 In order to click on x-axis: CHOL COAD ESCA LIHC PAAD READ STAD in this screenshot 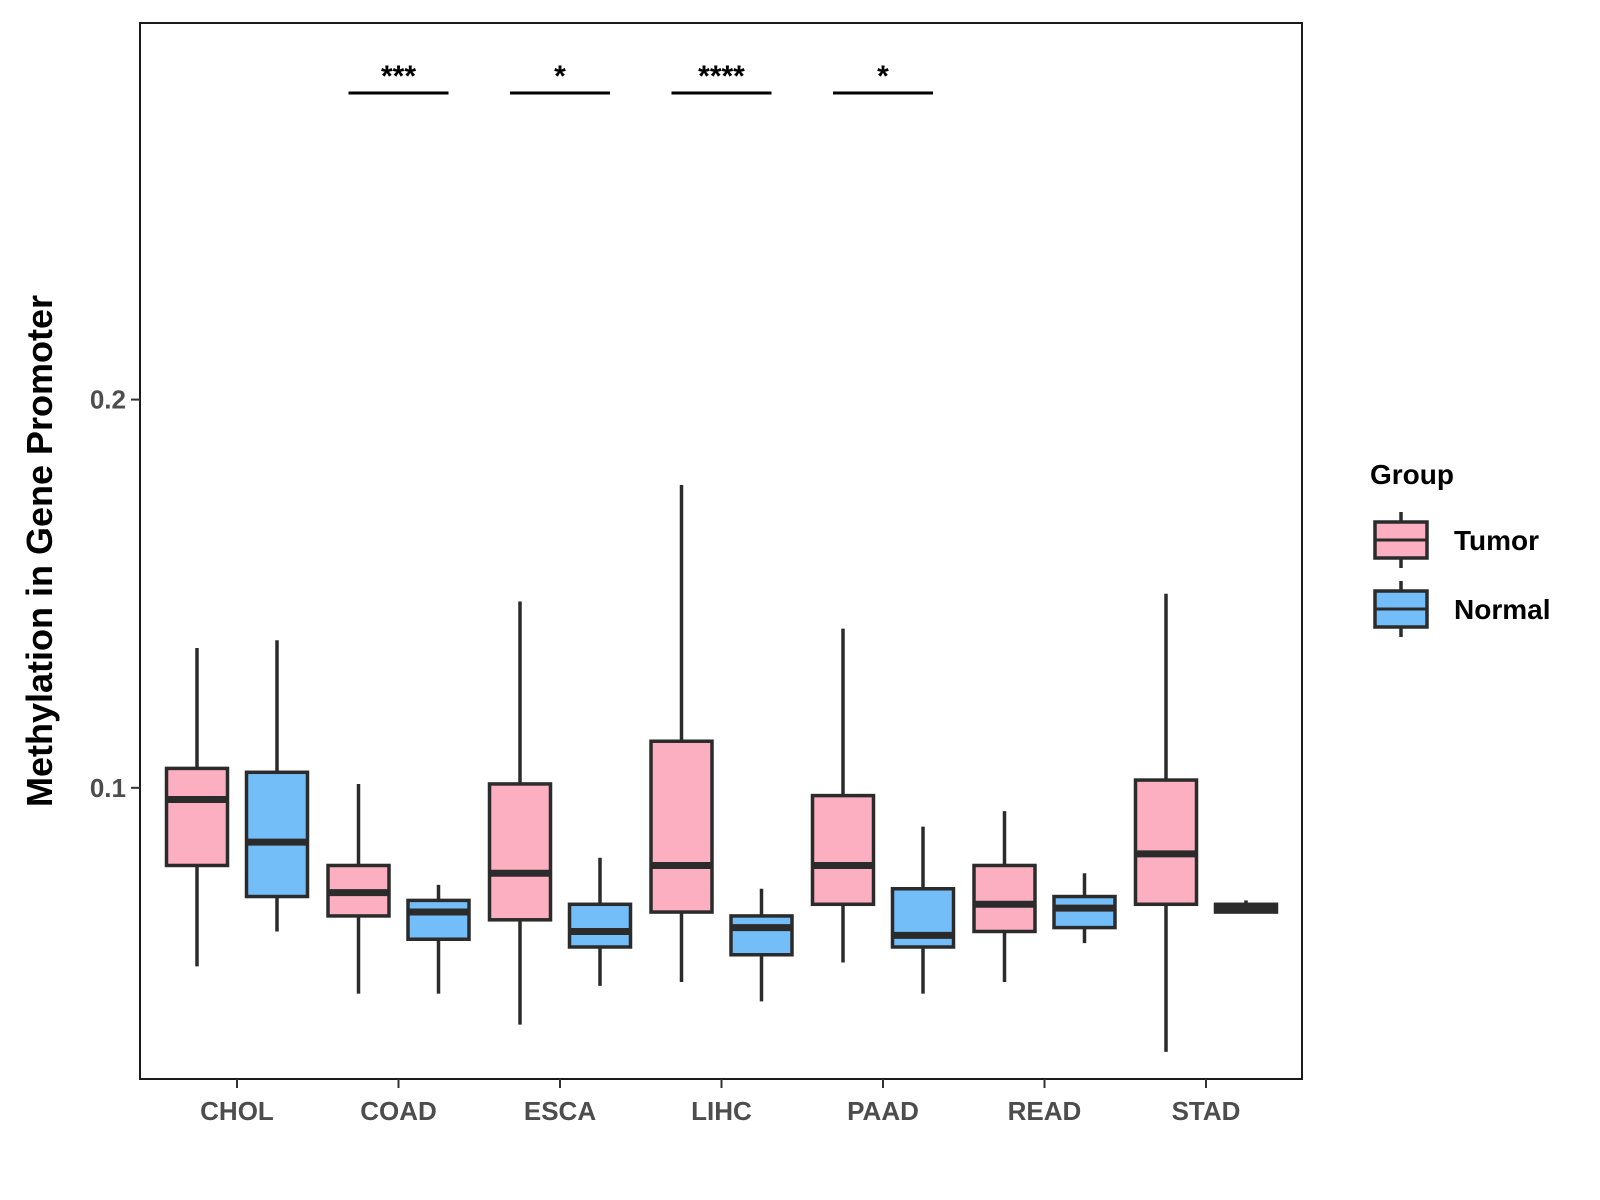, I will do `click(720, 1102)`.